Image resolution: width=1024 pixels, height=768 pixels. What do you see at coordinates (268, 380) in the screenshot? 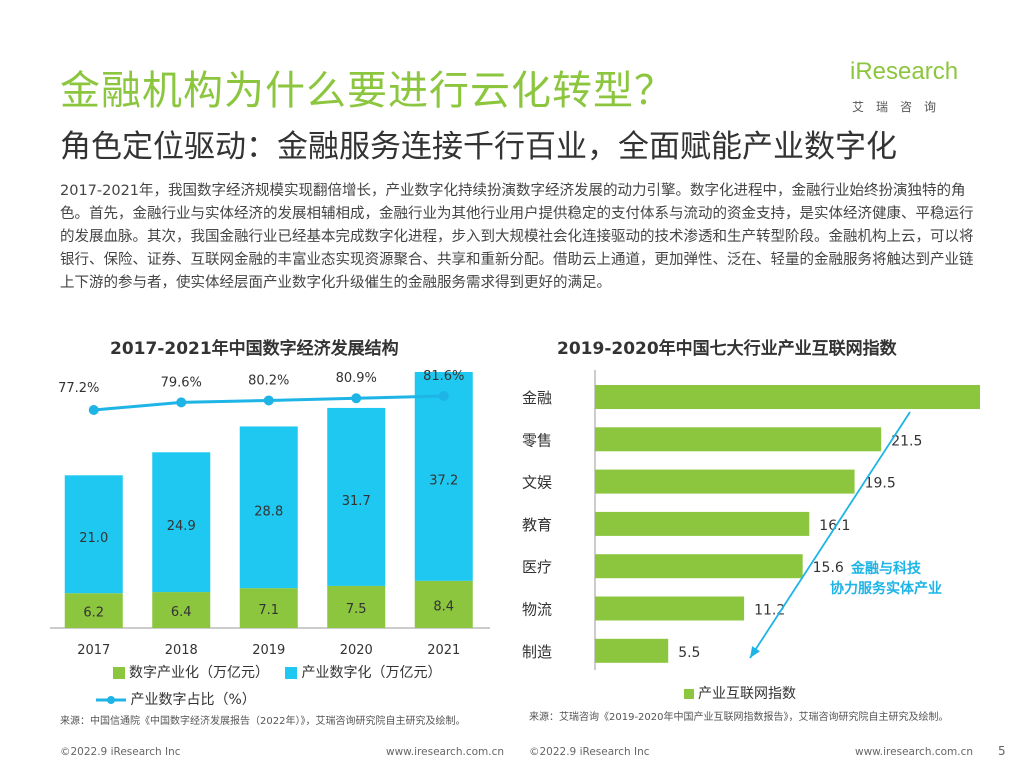
I see `line-label-2019: 80.2%` at bounding box center [268, 380].